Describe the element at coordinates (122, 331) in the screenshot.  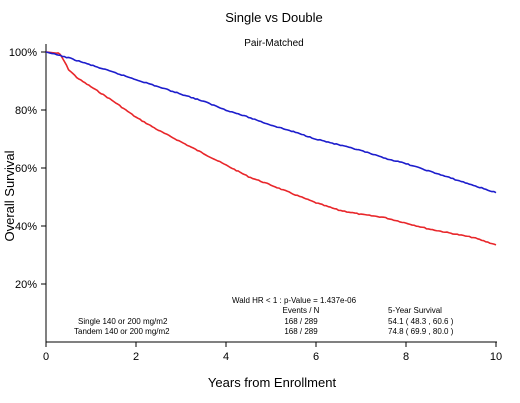
I see `legend-label-tandem: Tandem 140 or 200 mg/m2` at that location.